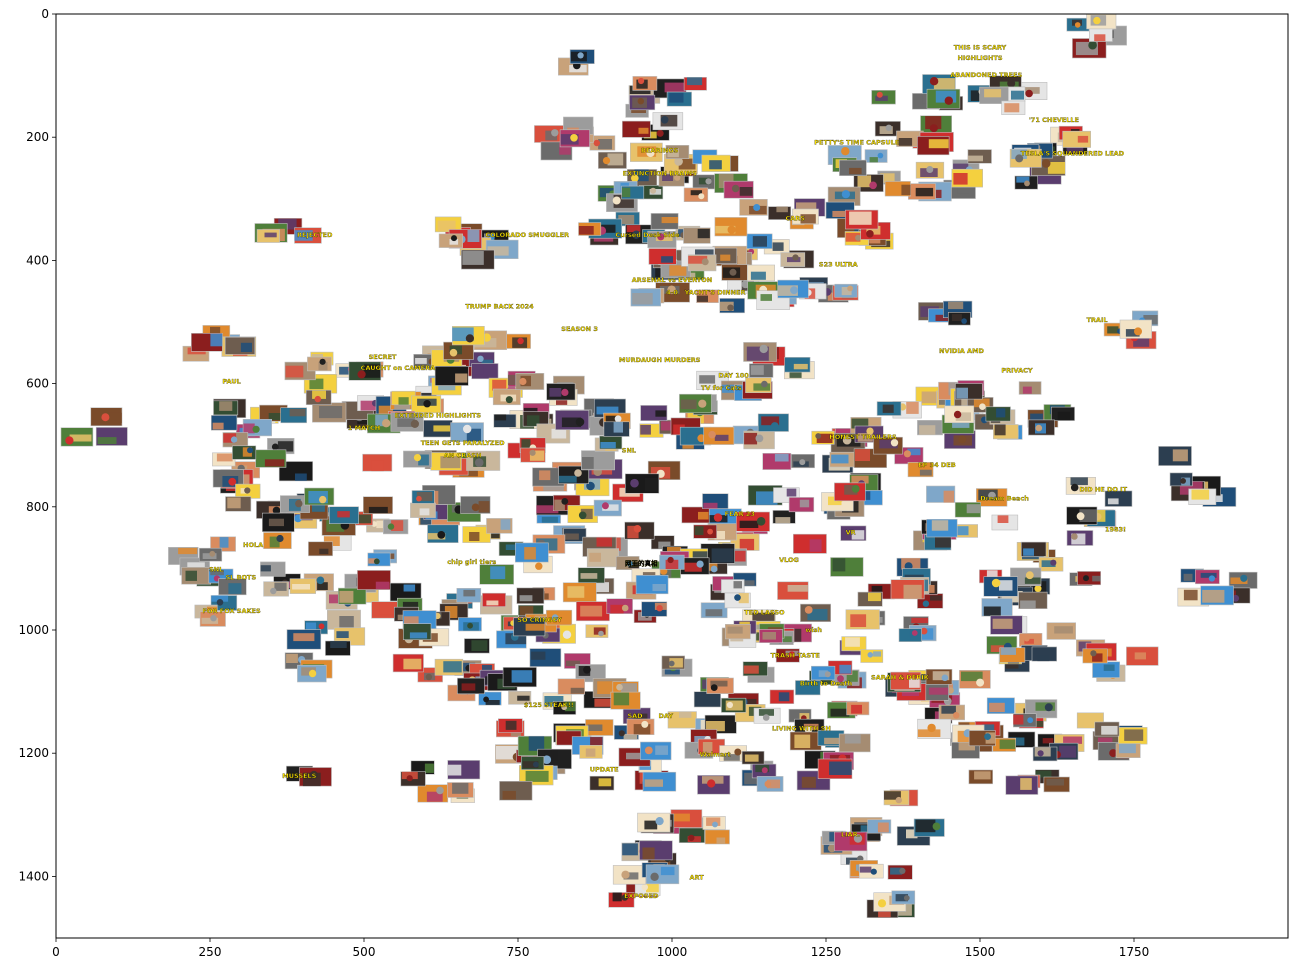 The width and height of the screenshot is (1297, 972). Describe the element at coordinates (463, 443) in the screenshot. I see `thumbnail-caption: TEEN GETS PARALYZED` at that location.